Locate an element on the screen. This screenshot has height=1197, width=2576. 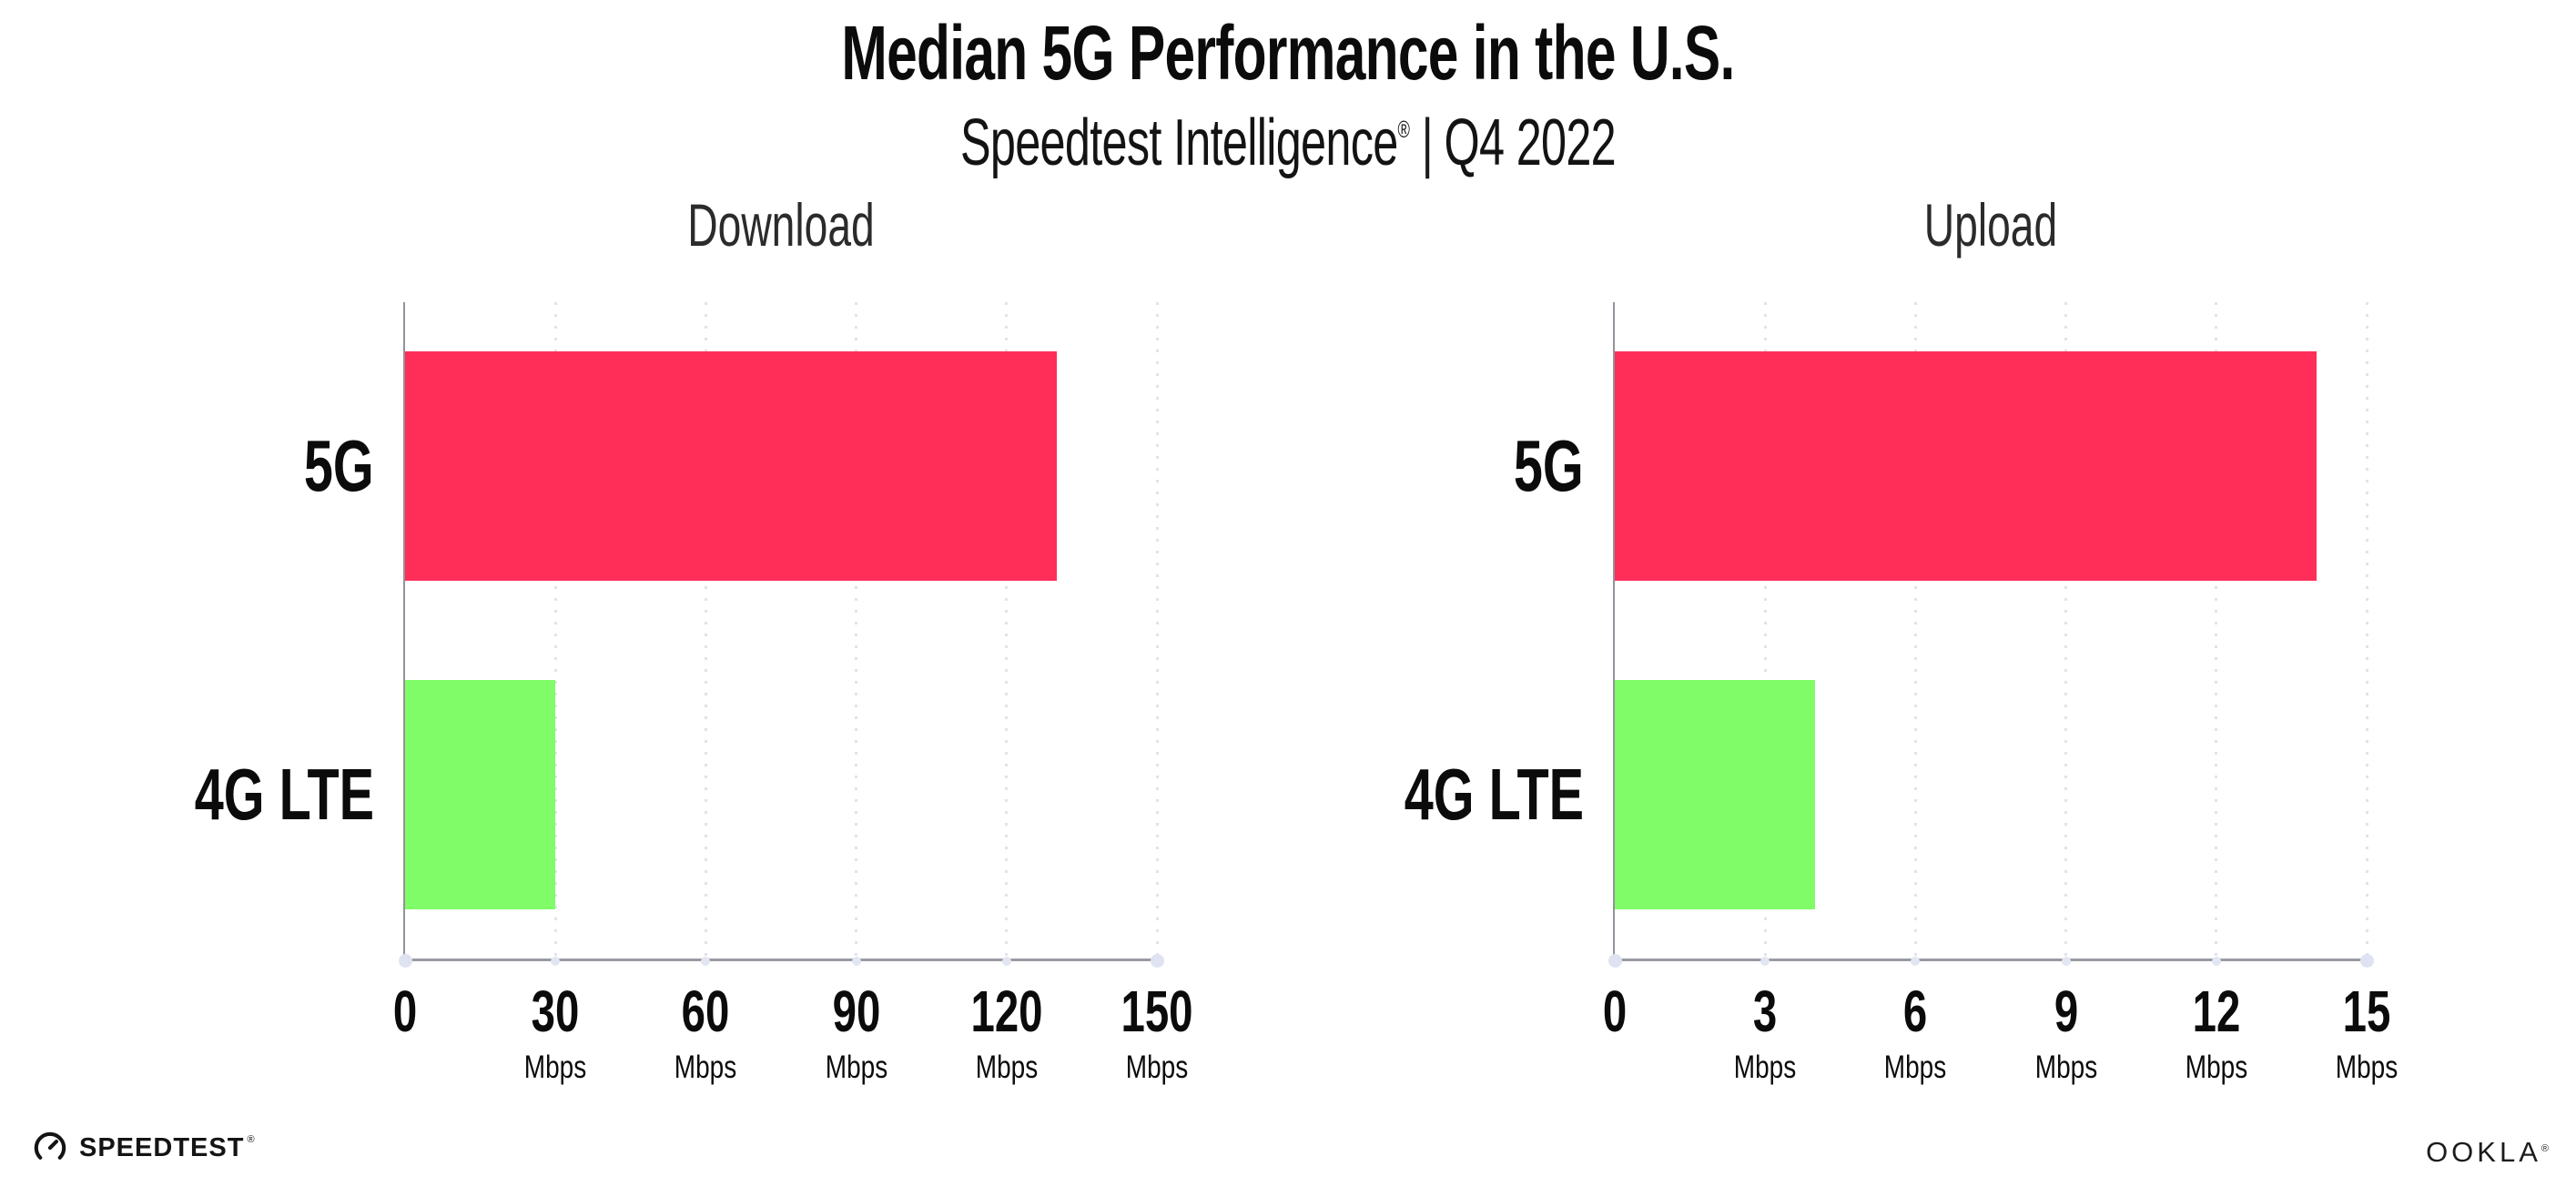
ookla-trademark-icon: ® is located at coordinates (2545, 1149).